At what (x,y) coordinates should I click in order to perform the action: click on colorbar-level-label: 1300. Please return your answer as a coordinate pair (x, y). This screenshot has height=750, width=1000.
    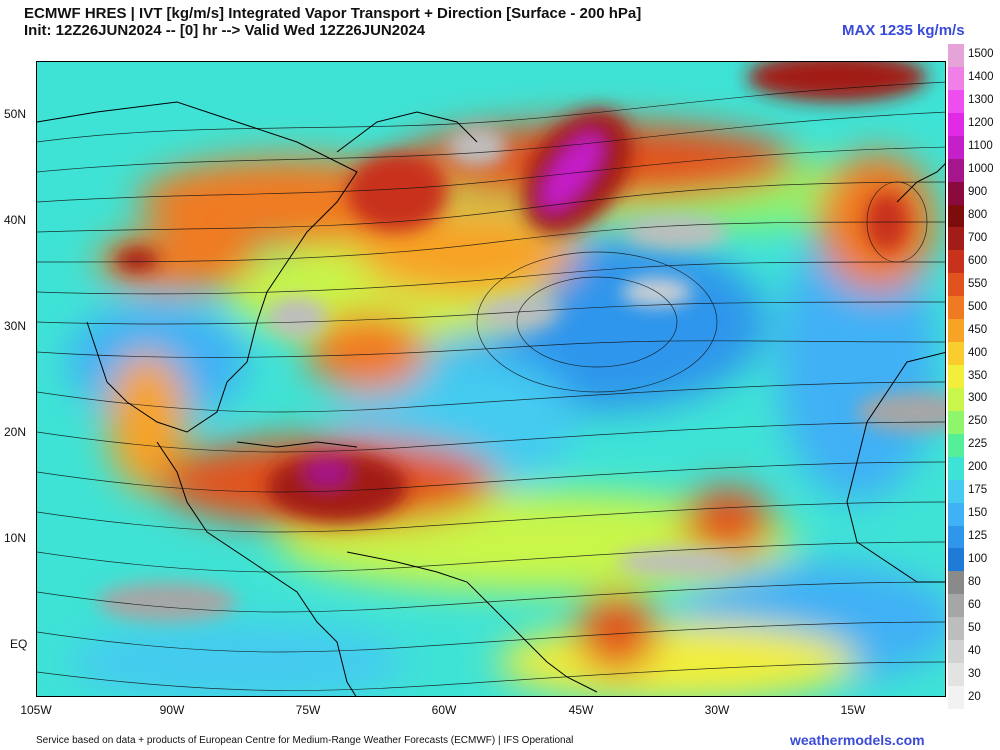
    Looking at the image, I should click on (981, 100).